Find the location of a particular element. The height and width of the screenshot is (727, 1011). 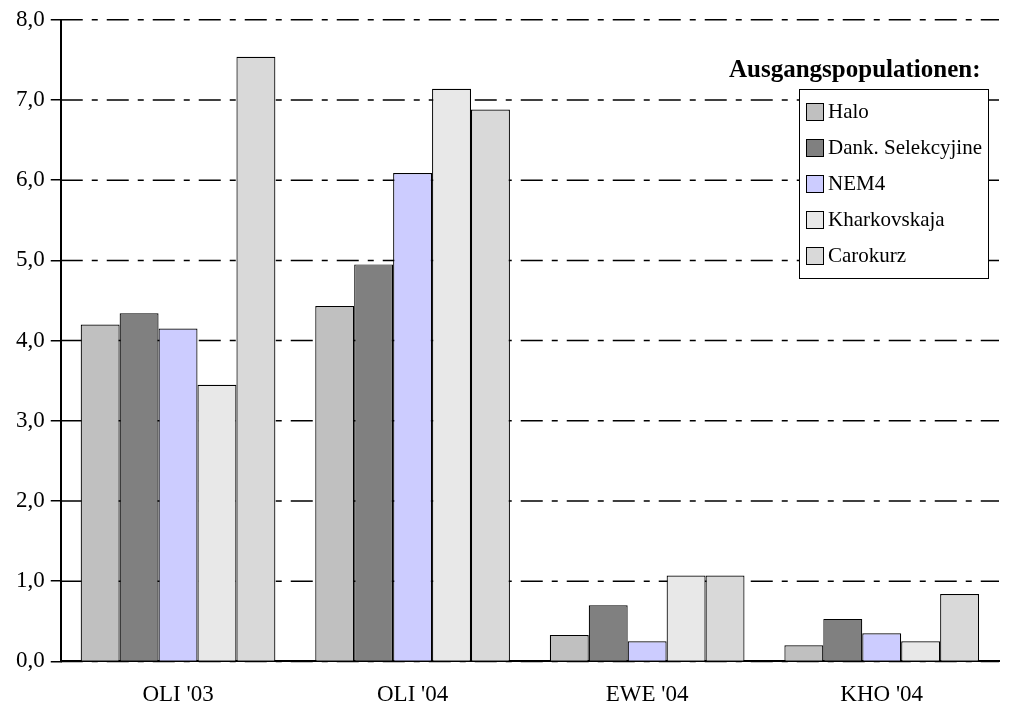

x-tick-label: OLI '04 is located at coordinates (412, 694).